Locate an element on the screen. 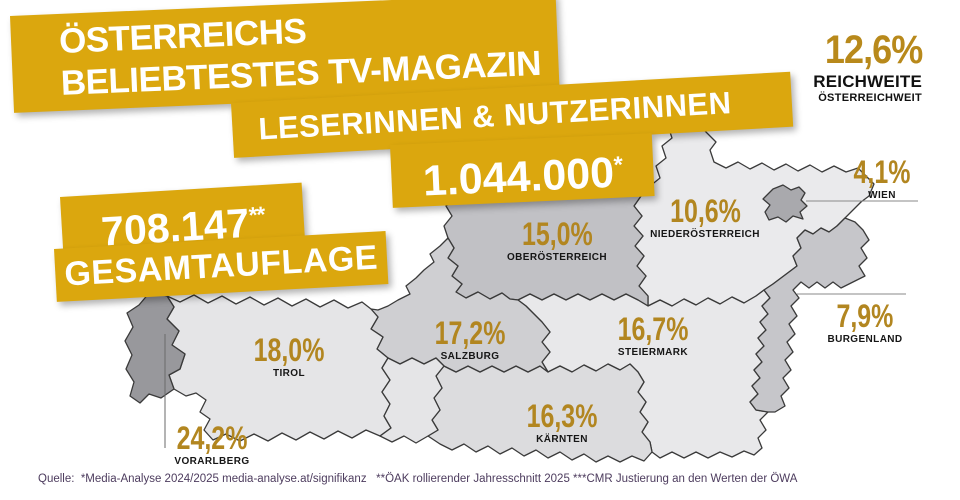 This screenshot has width=960, height=500. region-label-tirol: 18,0% TIROL is located at coordinates (289, 355).